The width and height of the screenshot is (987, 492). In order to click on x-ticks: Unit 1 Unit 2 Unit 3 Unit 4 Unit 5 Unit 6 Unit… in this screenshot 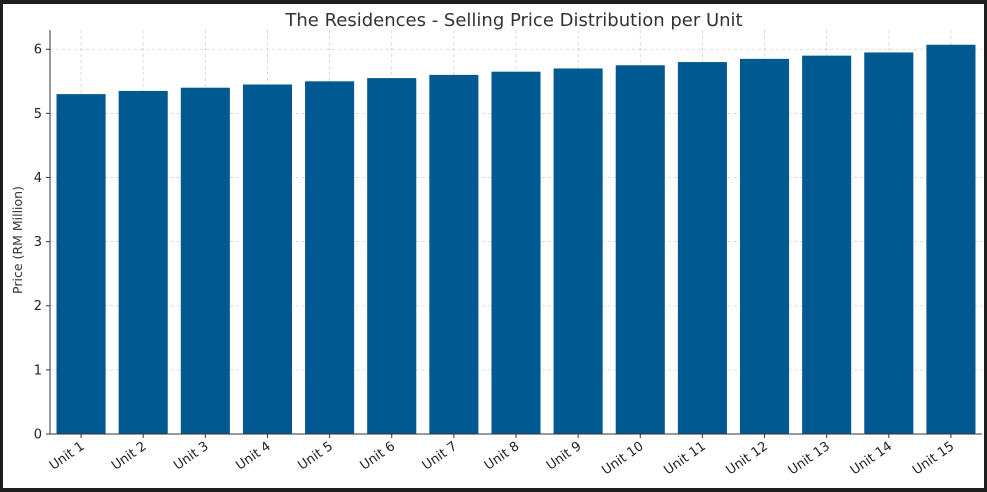, I will do `click(502, 456)`.